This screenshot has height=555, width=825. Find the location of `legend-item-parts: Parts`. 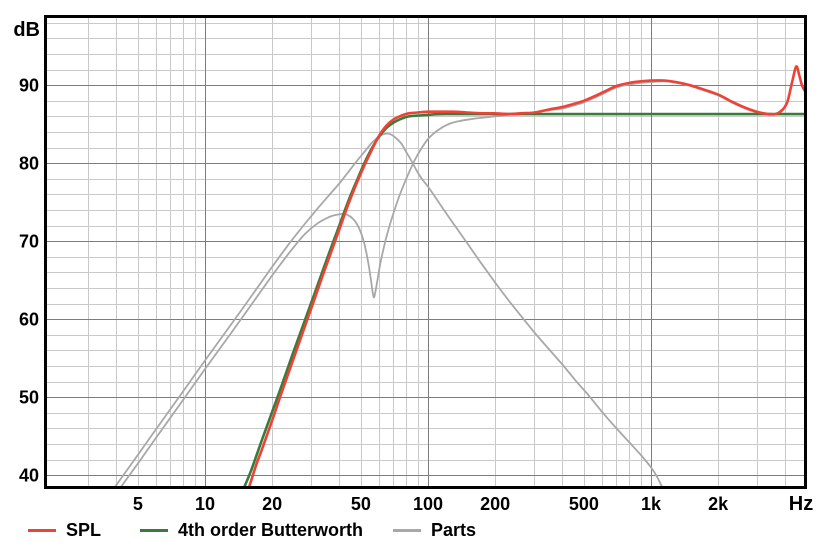

legend-item-parts: Parts is located at coordinates (434, 530).